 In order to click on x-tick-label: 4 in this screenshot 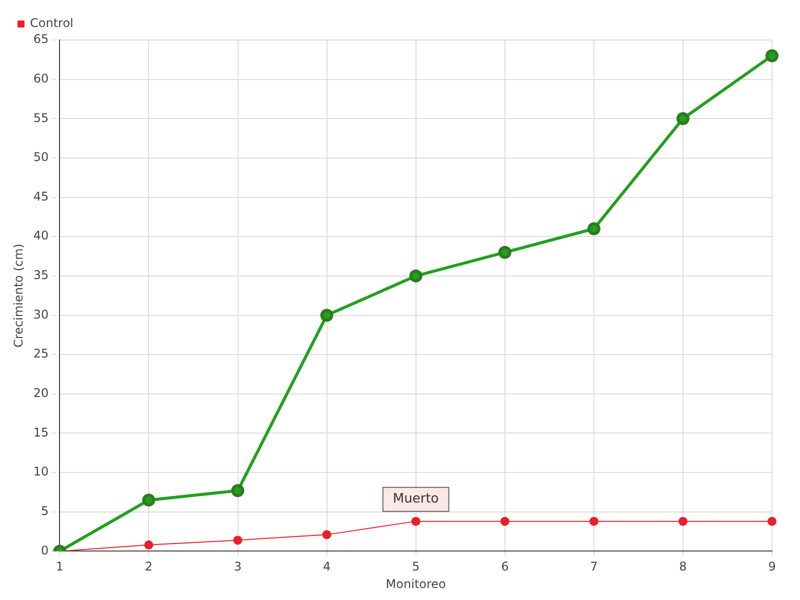, I will do `click(326, 567)`.